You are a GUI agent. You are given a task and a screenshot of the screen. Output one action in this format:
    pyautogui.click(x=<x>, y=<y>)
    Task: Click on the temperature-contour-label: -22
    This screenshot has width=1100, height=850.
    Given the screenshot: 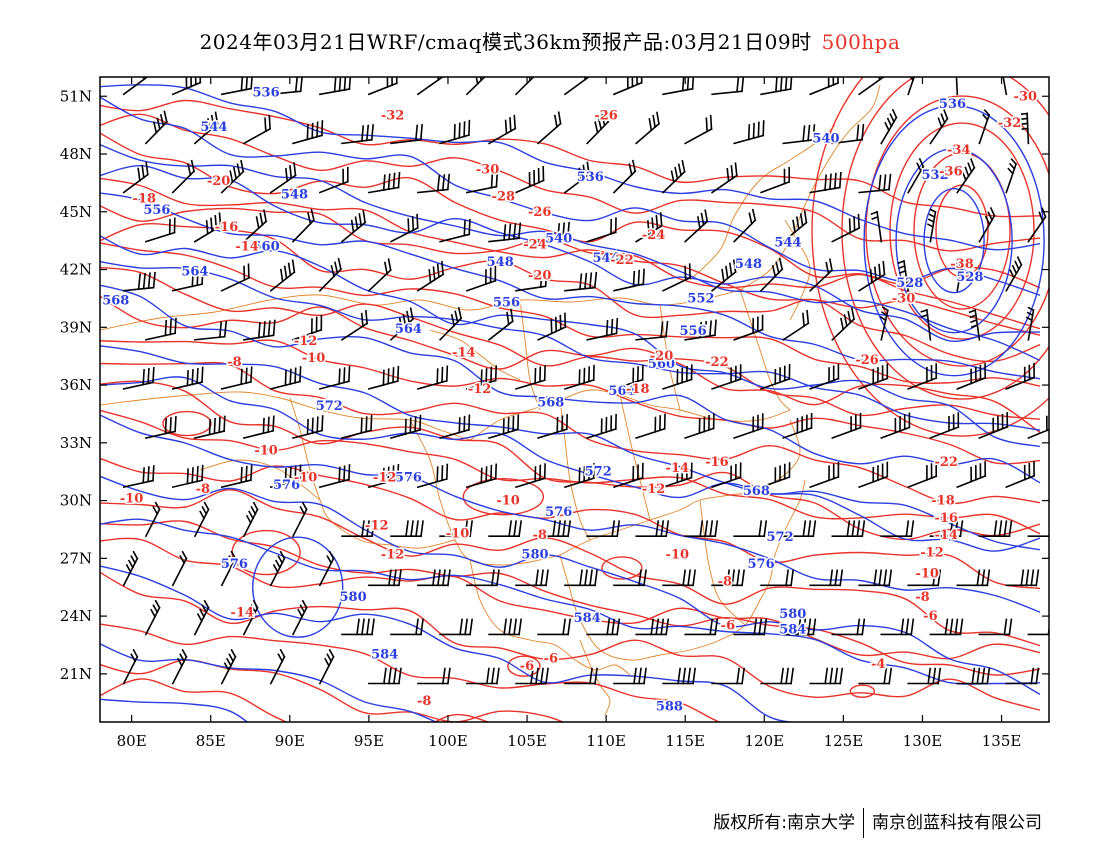 What is the action you would take?
    pyautogui.click(x=622, y=260)
    